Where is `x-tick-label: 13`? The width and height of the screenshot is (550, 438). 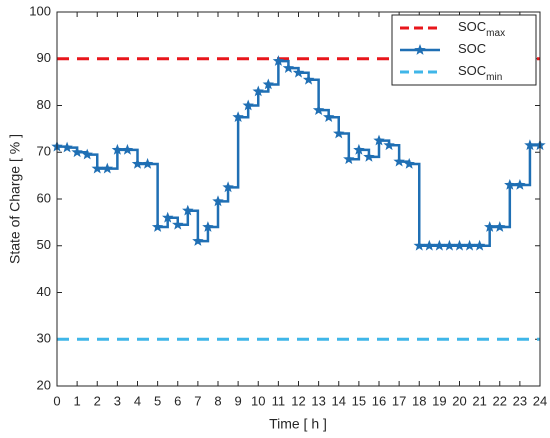 x-tick-label: 13 is located at coordinates (318, 400).